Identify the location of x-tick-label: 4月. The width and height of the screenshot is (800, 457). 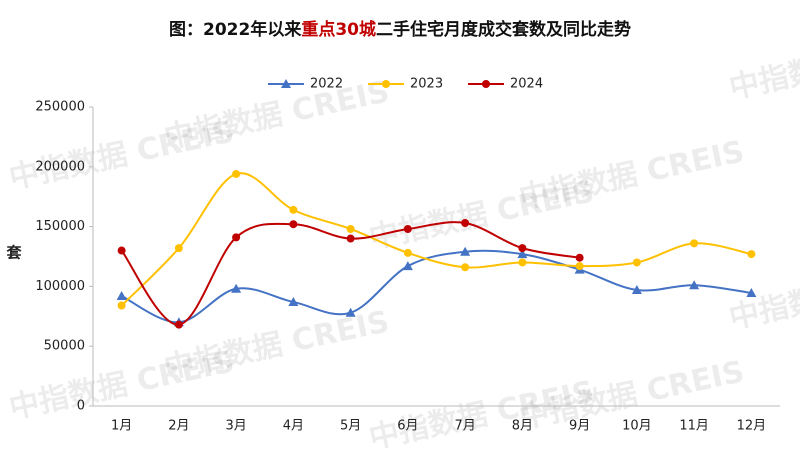
(293, 426).